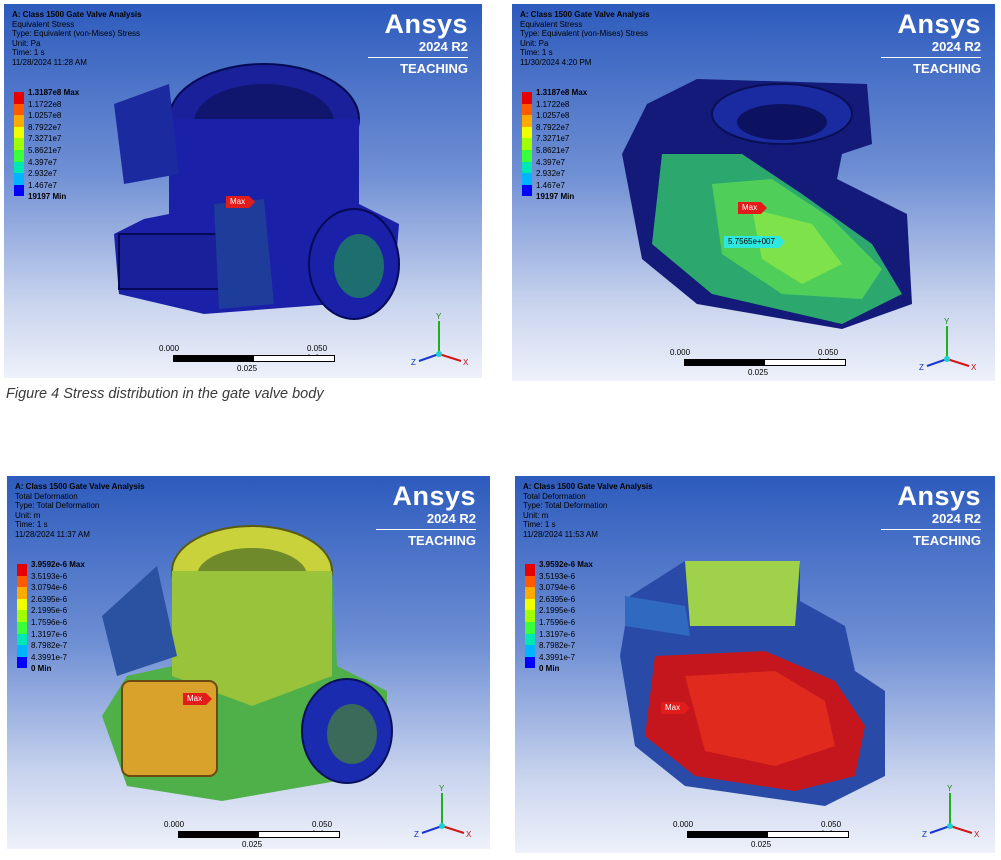 The height and width of the screenshot is (860, 1001). I want to click on z-axis-label: Z, so click(416, 834).